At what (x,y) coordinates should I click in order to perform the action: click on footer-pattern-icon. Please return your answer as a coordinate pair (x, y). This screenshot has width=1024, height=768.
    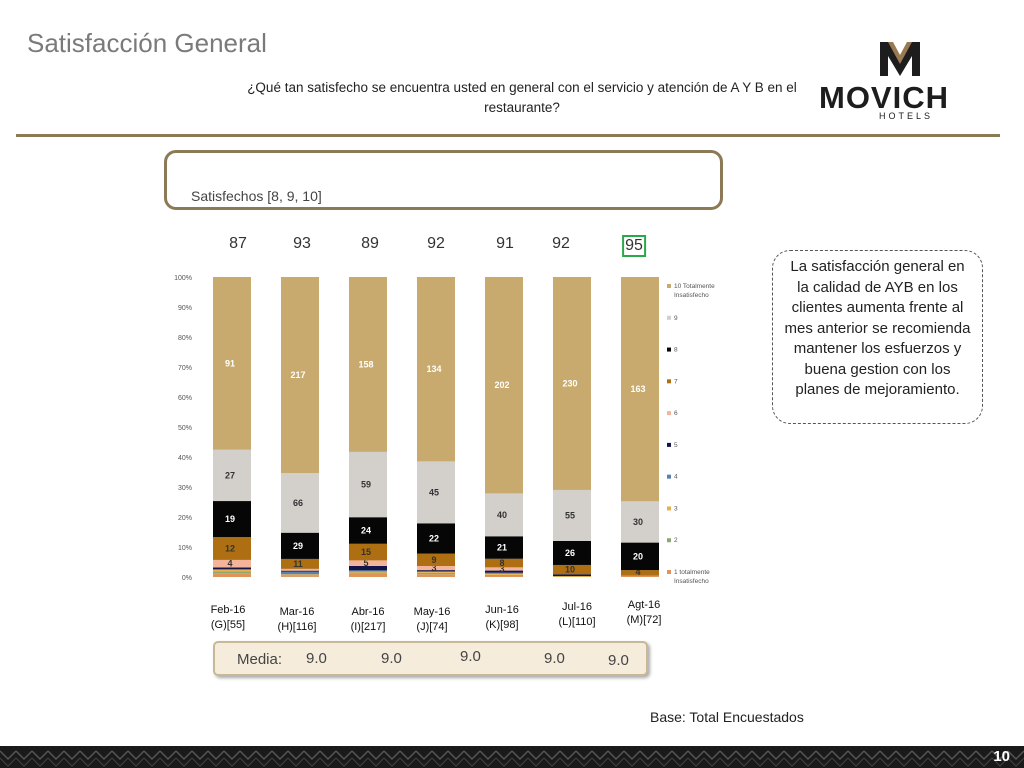
    Looking at the image, I should click on (512, 758).